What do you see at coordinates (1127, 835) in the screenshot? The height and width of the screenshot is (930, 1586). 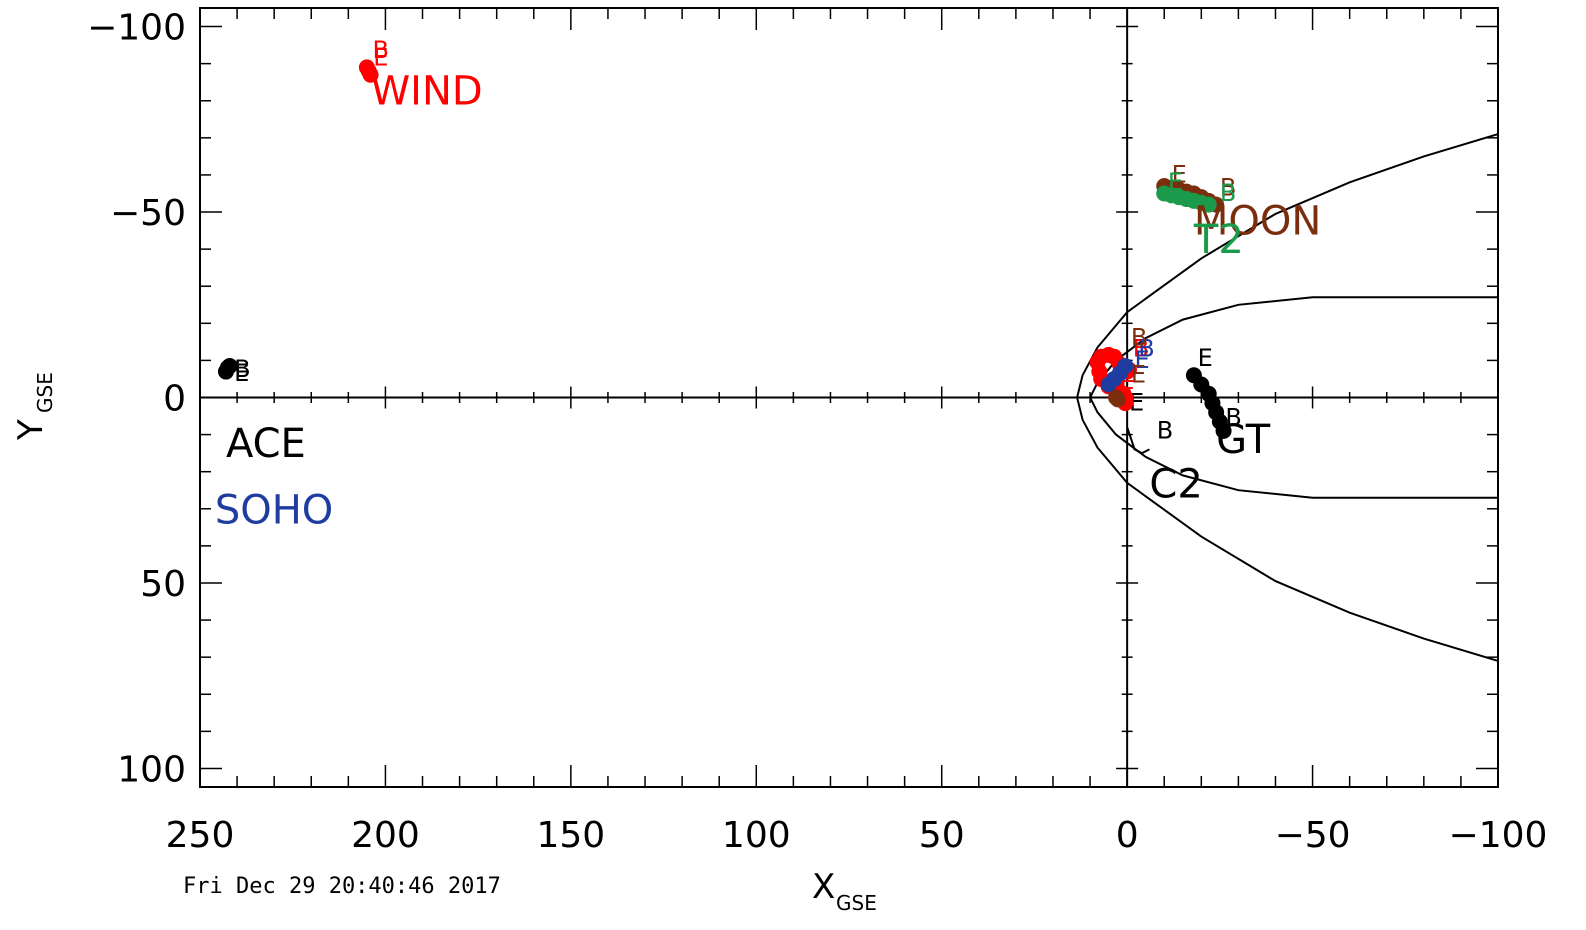 I see `x-tick-label: 0` at bounding box center [1127, 835].